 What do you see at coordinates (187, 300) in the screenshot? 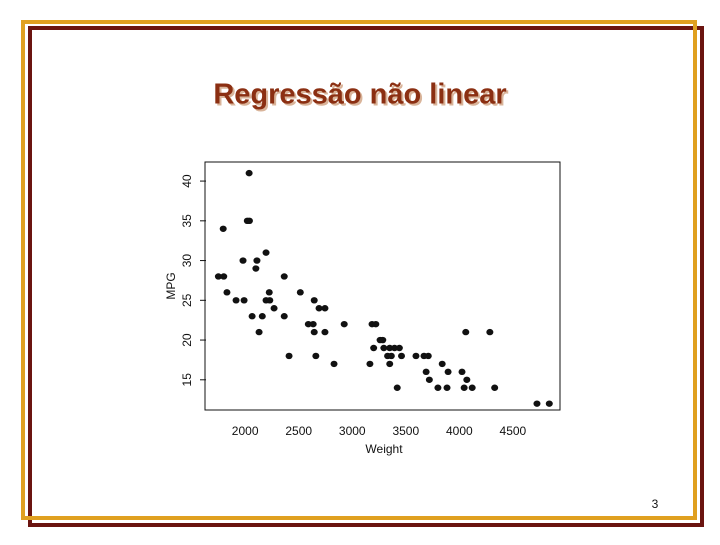
I see `y-tick-label: 25` at bounding box center [187, 300].